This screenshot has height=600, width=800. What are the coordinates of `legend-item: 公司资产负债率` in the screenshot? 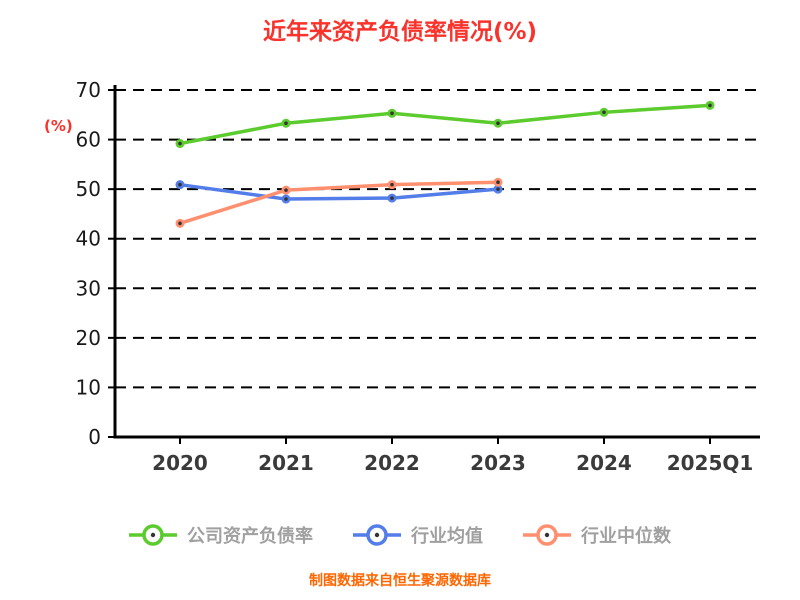 It's located at (221, 535).